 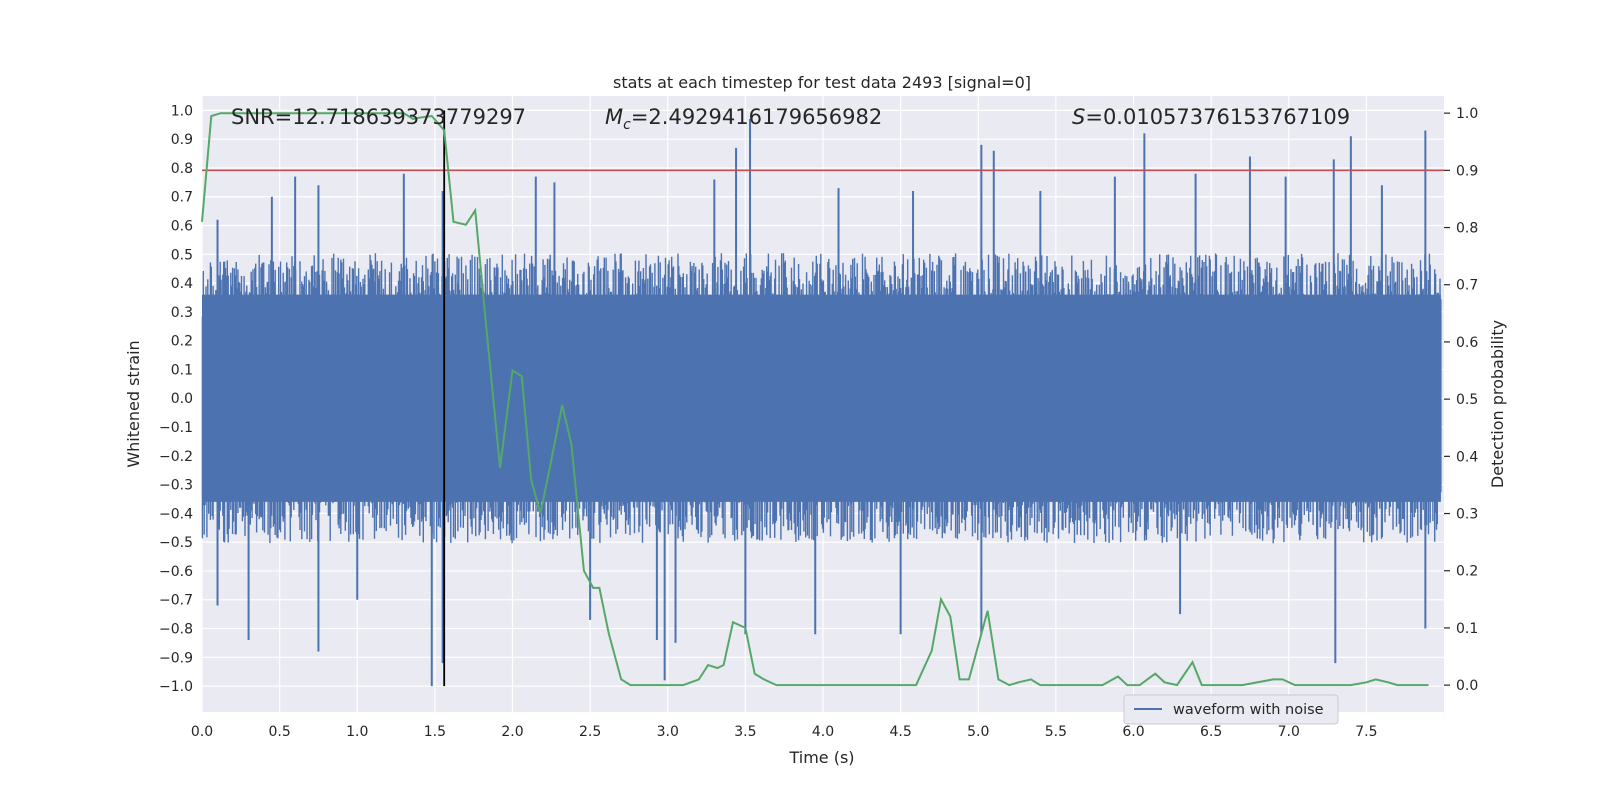 What do you see at coordinates (182, 140) in the screenshot?
I see `y-left-tick-label: 0.9` at bounding box center [182, 140].